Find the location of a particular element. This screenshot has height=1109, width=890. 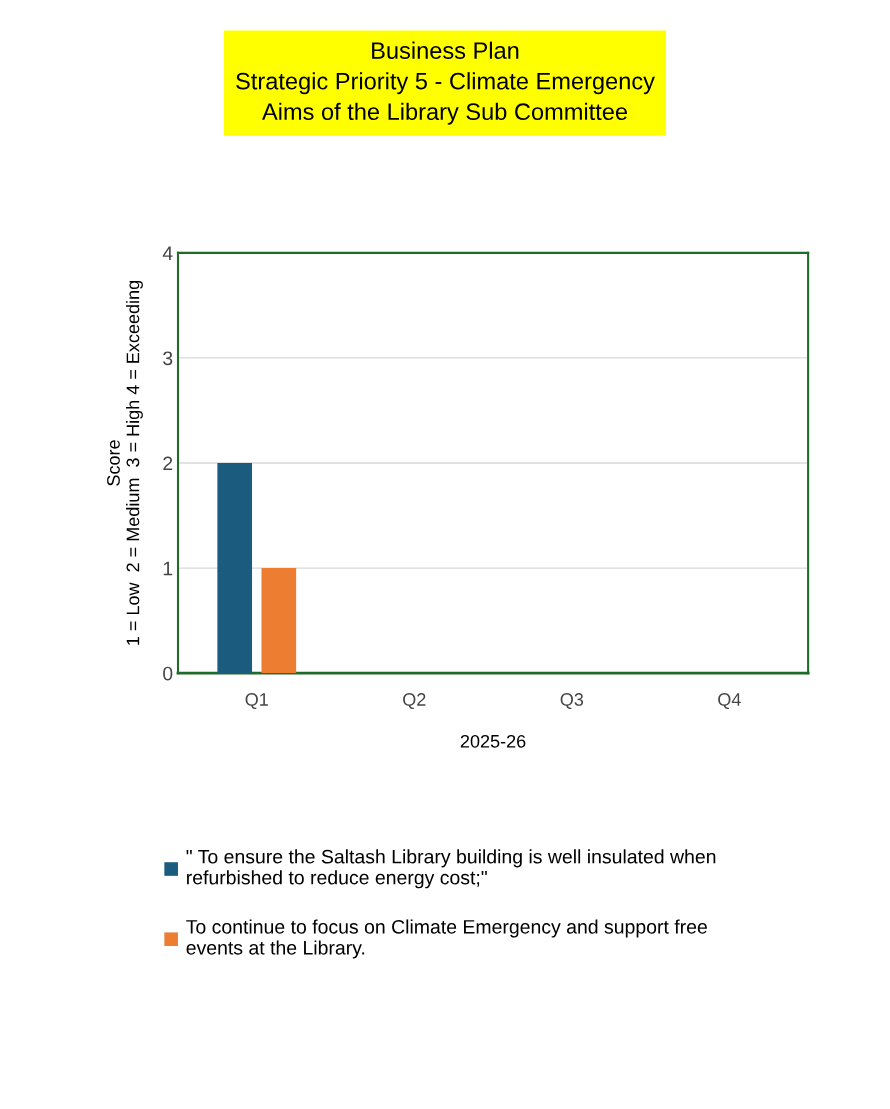

x-tick-label: Q1 is located at coordinates (256, 701).